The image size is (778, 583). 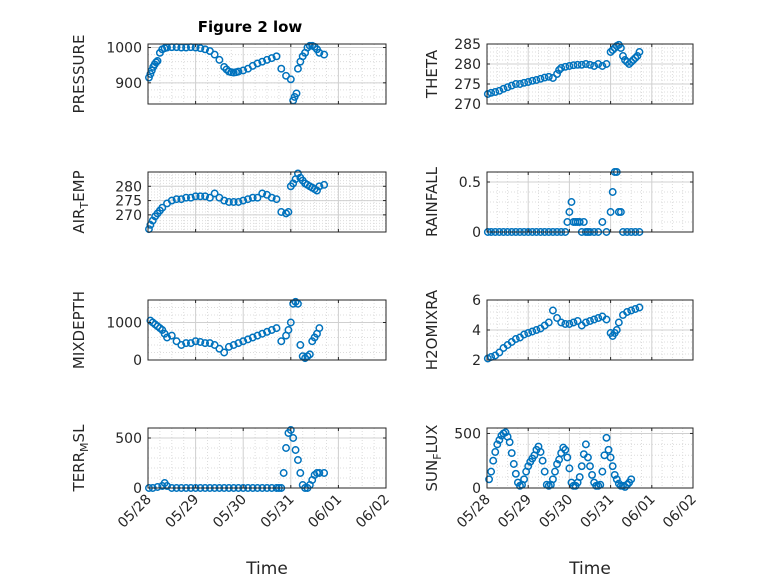 I want to click on y-tick-label: 0, so click(x=137, y=489).